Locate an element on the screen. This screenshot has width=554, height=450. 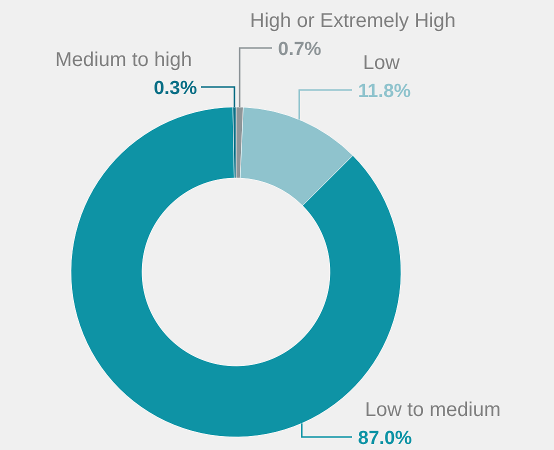
data-label: 87.0% is located at coordinates (385, 438).